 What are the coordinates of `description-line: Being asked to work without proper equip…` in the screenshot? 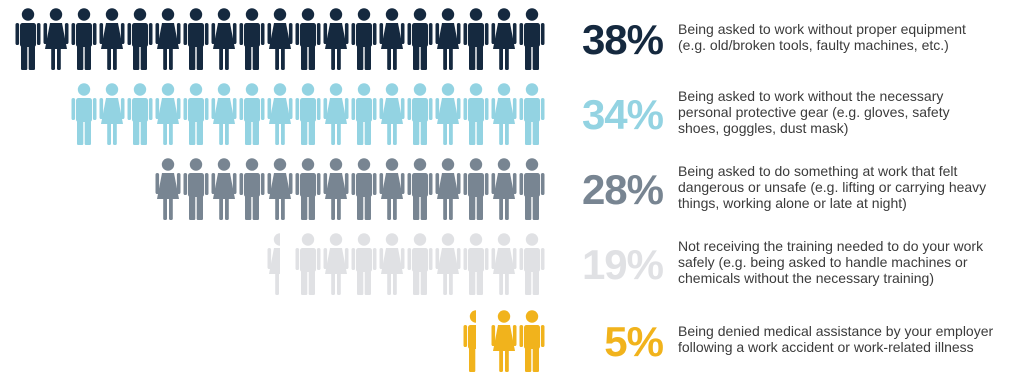 It's located at (822, 29).